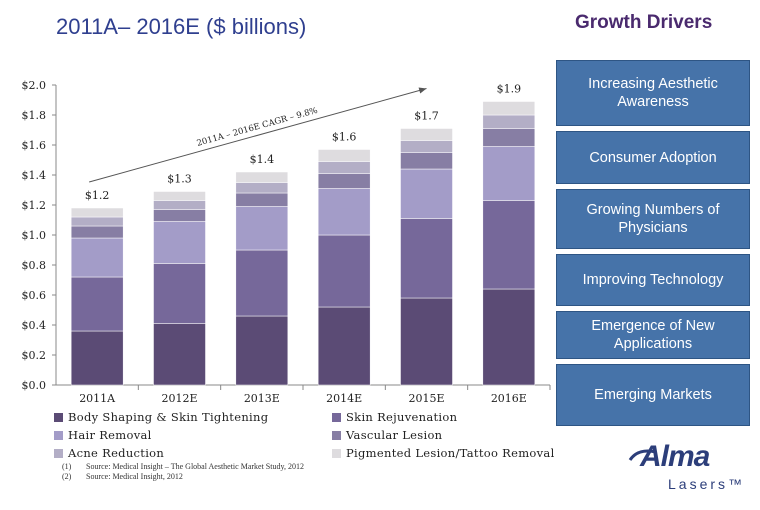 This screenshot has height=510, width=760. I want to click on legend-label: Vascular Lesion, so click(394, 435).